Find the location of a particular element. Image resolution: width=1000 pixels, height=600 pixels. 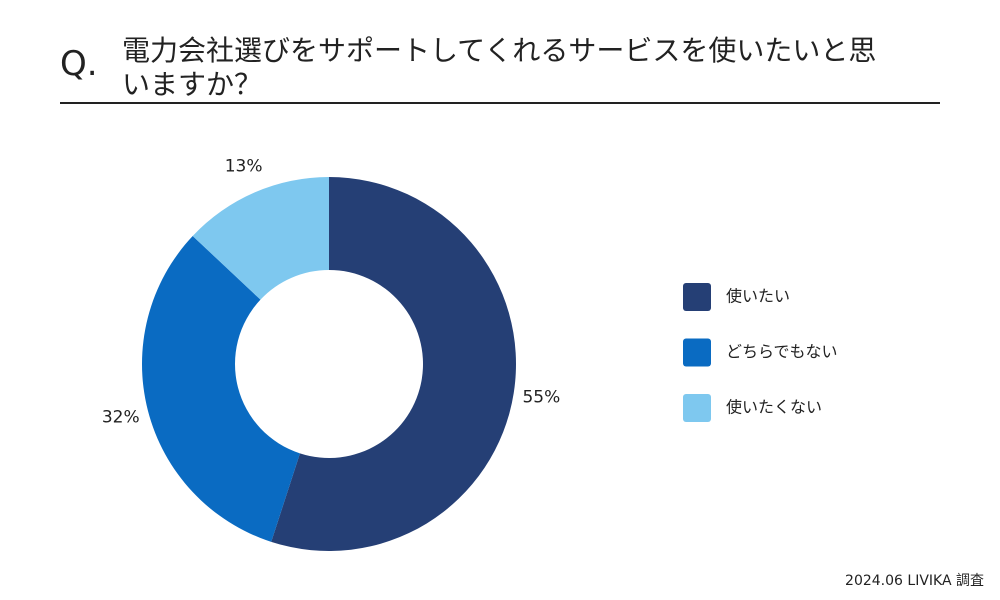

data-label: 13% is located at coordinates (244, 167).